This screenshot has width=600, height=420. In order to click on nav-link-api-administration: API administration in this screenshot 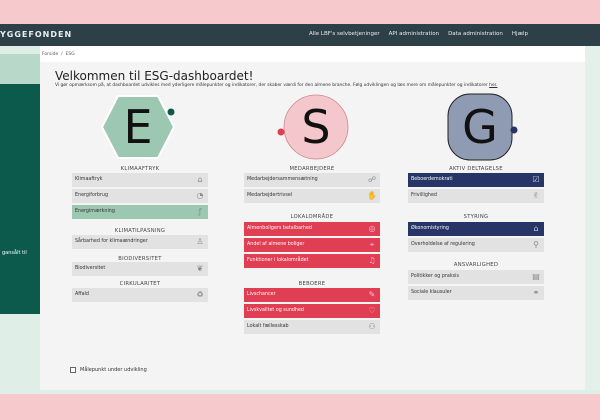, I will do `click(414, 34)`.